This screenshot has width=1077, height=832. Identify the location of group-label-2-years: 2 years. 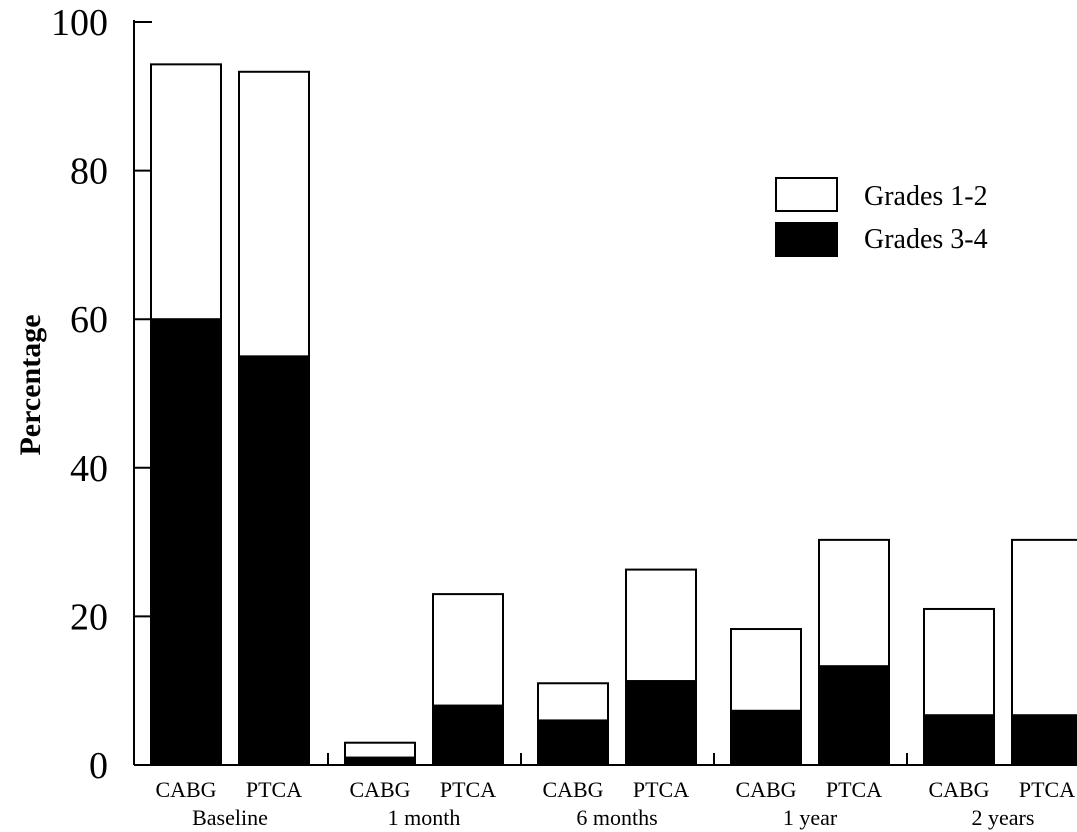
(1003, 817).